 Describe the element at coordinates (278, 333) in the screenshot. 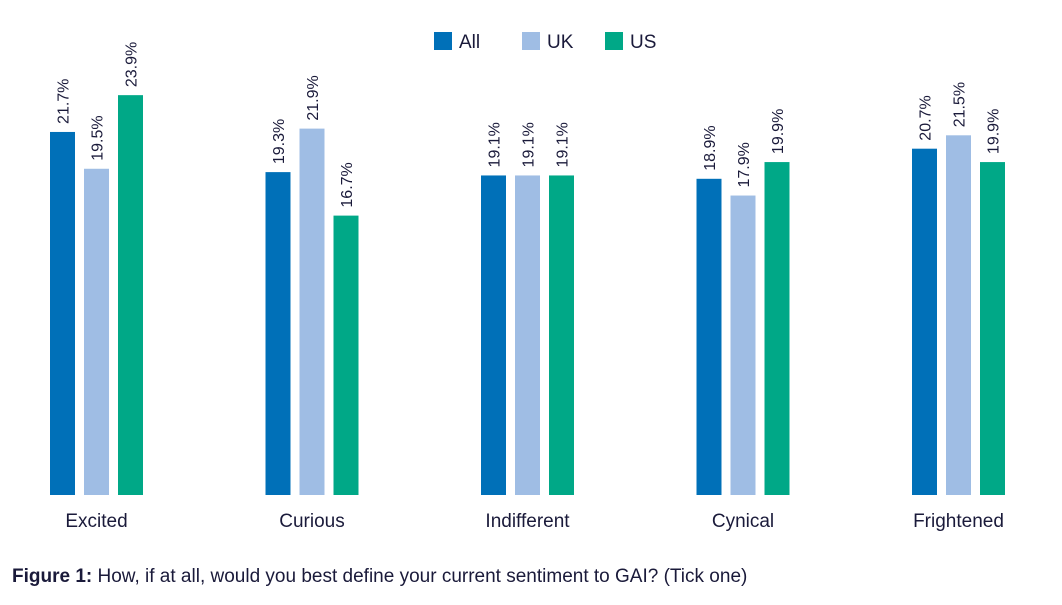

I see `bar-all-curious` at that location.